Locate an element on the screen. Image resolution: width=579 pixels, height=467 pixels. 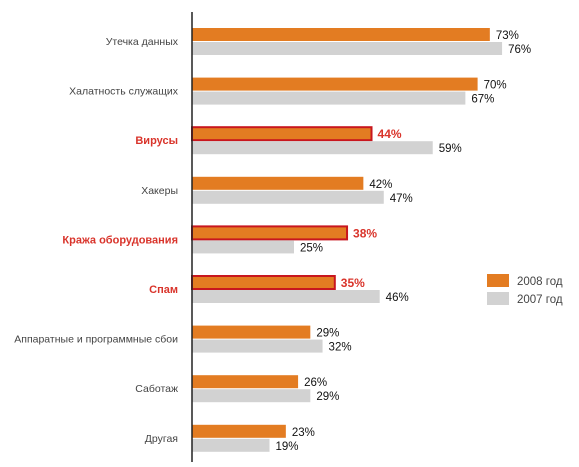
value-label-2007-4: 25% is located at coordinates (311, 248).